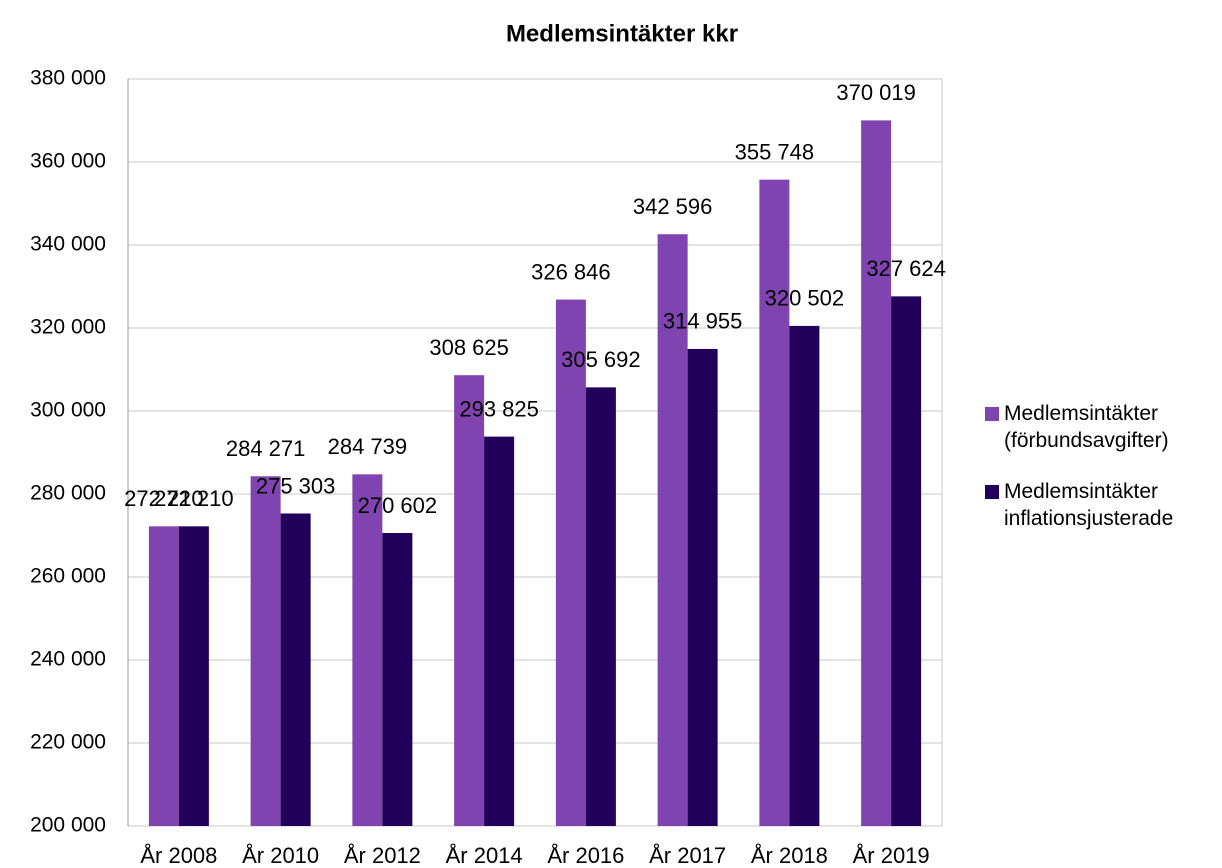 This screenshot has height=868, width=1222. What do you see at coordinates (368, 446) in the screenshot?
I see `value-label: 284 739` at bounding box center [368, 446].